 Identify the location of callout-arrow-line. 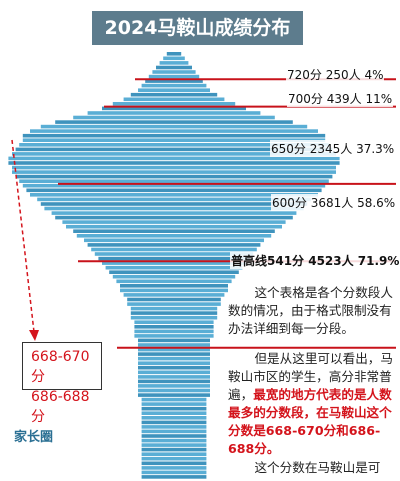
(23, 236).